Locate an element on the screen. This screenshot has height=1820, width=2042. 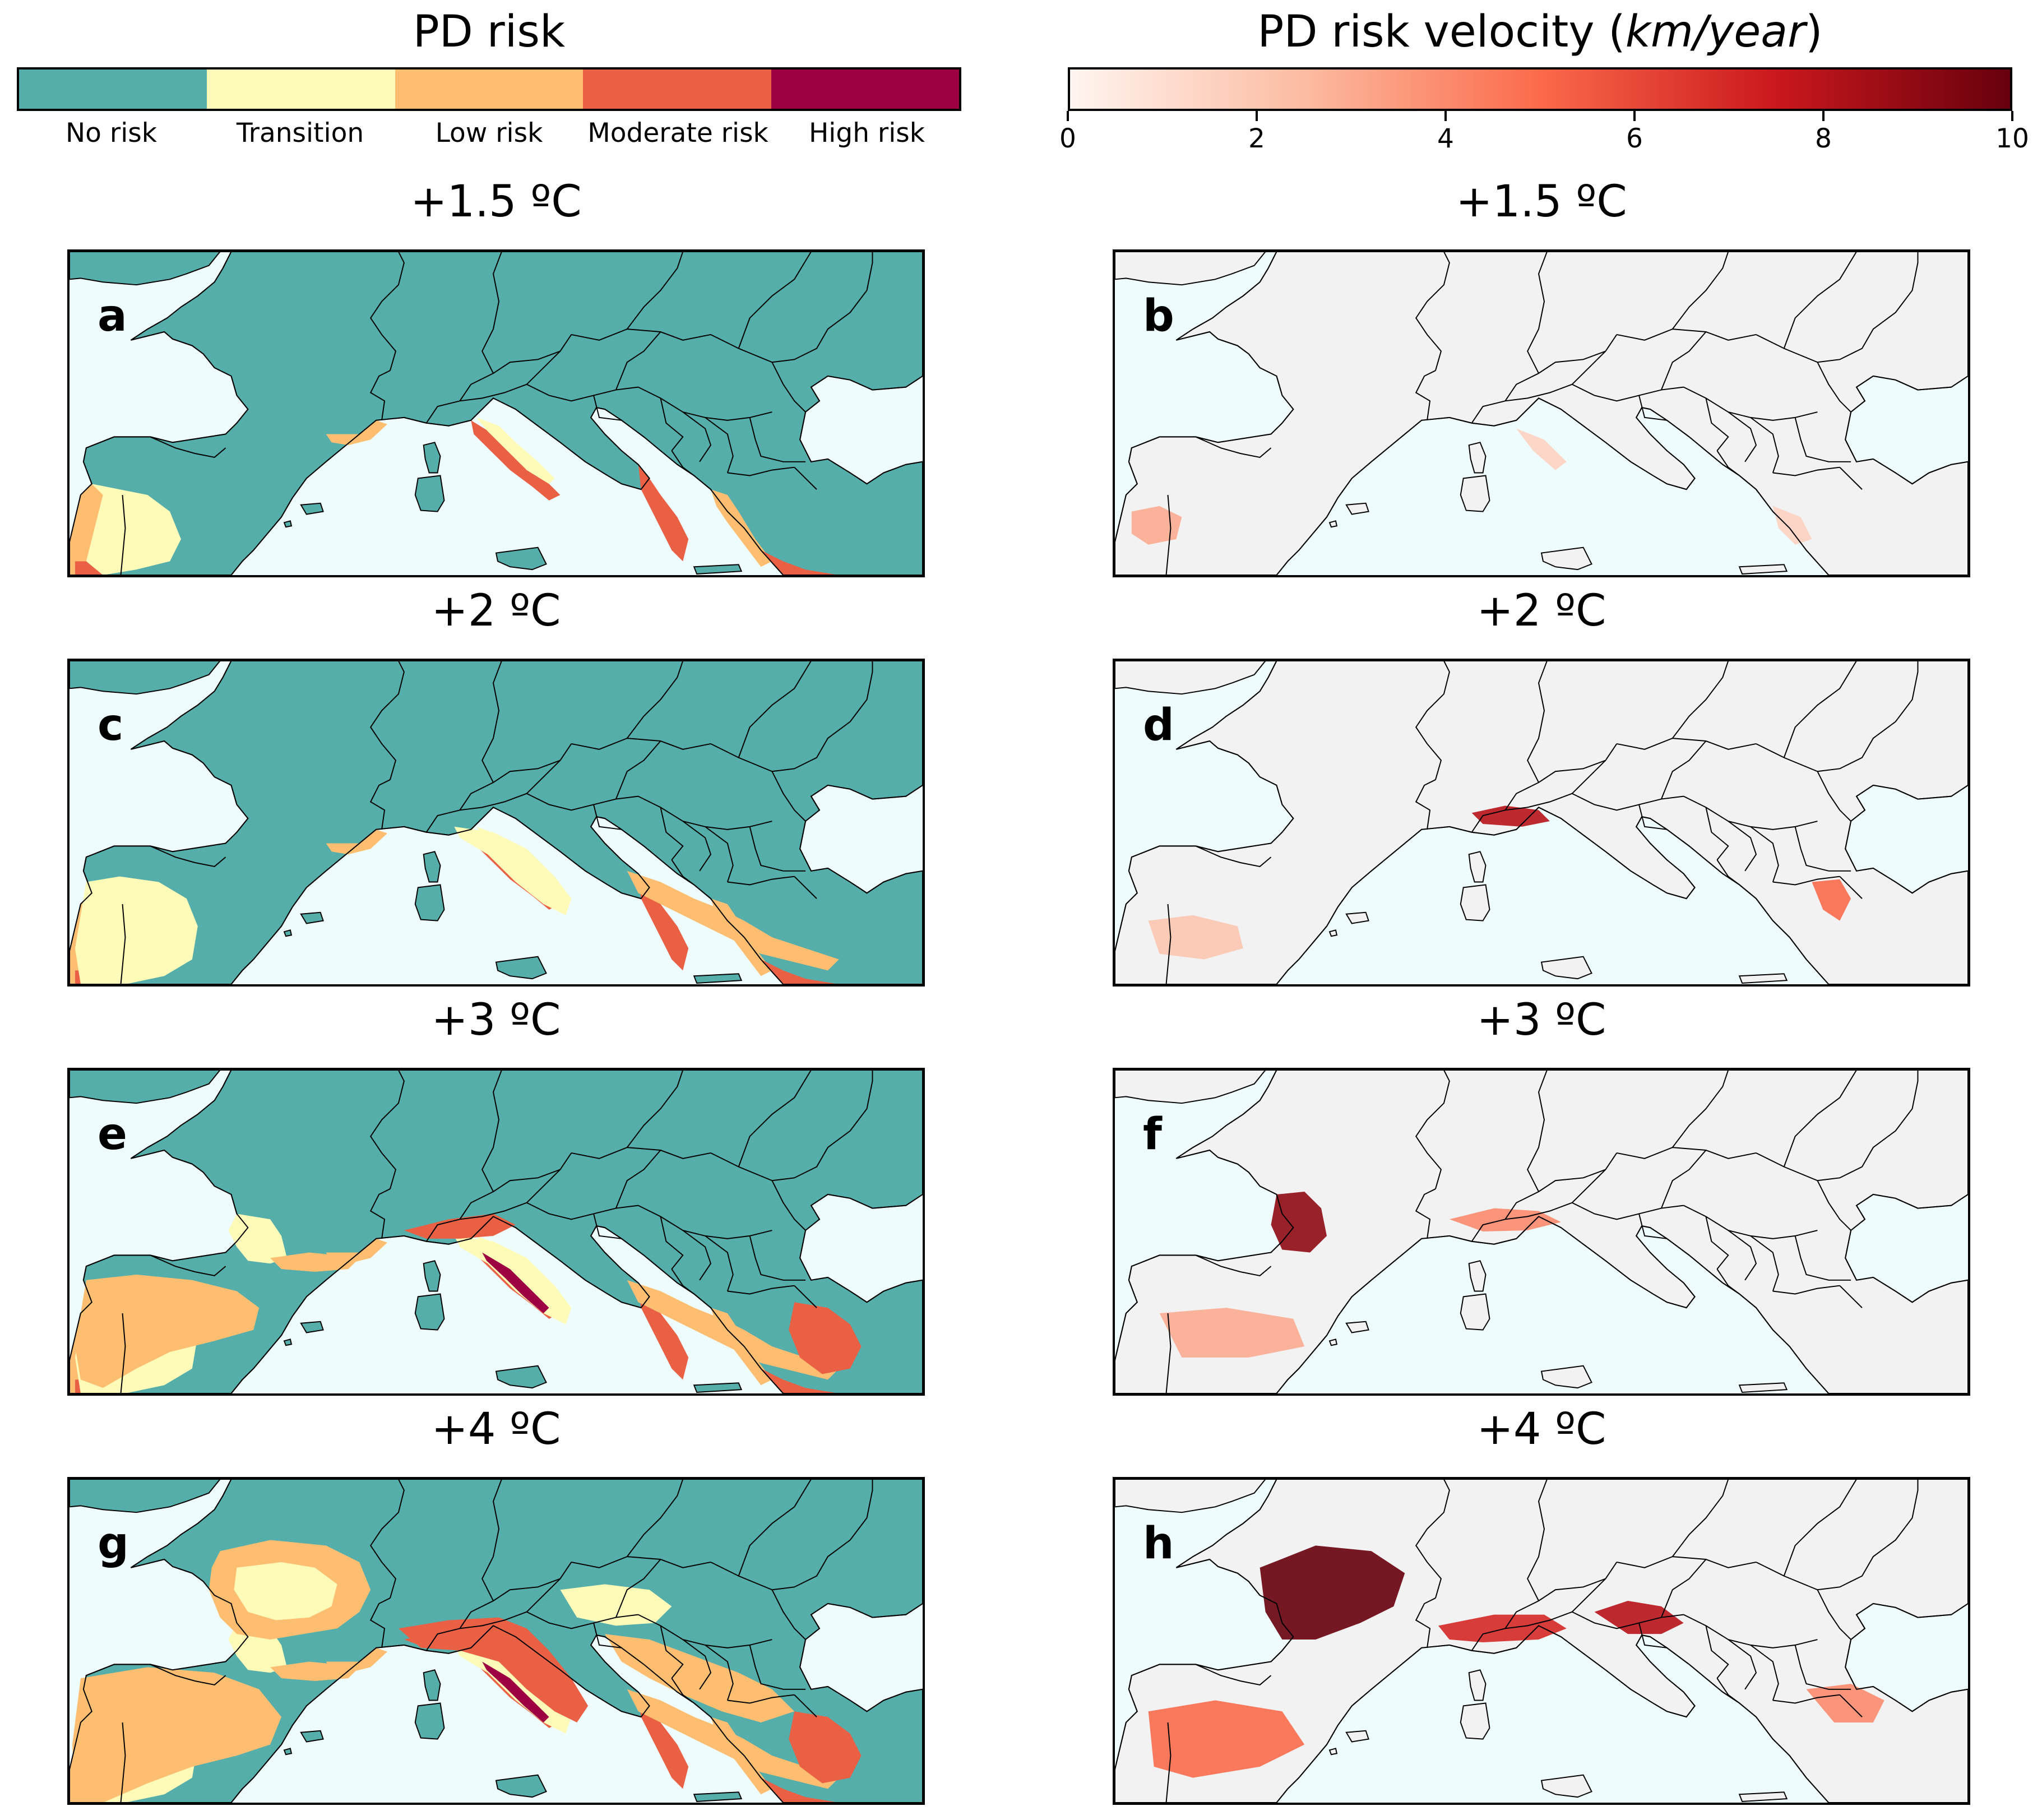
turkey-coast-moderate is located at coordinates (800, 972).